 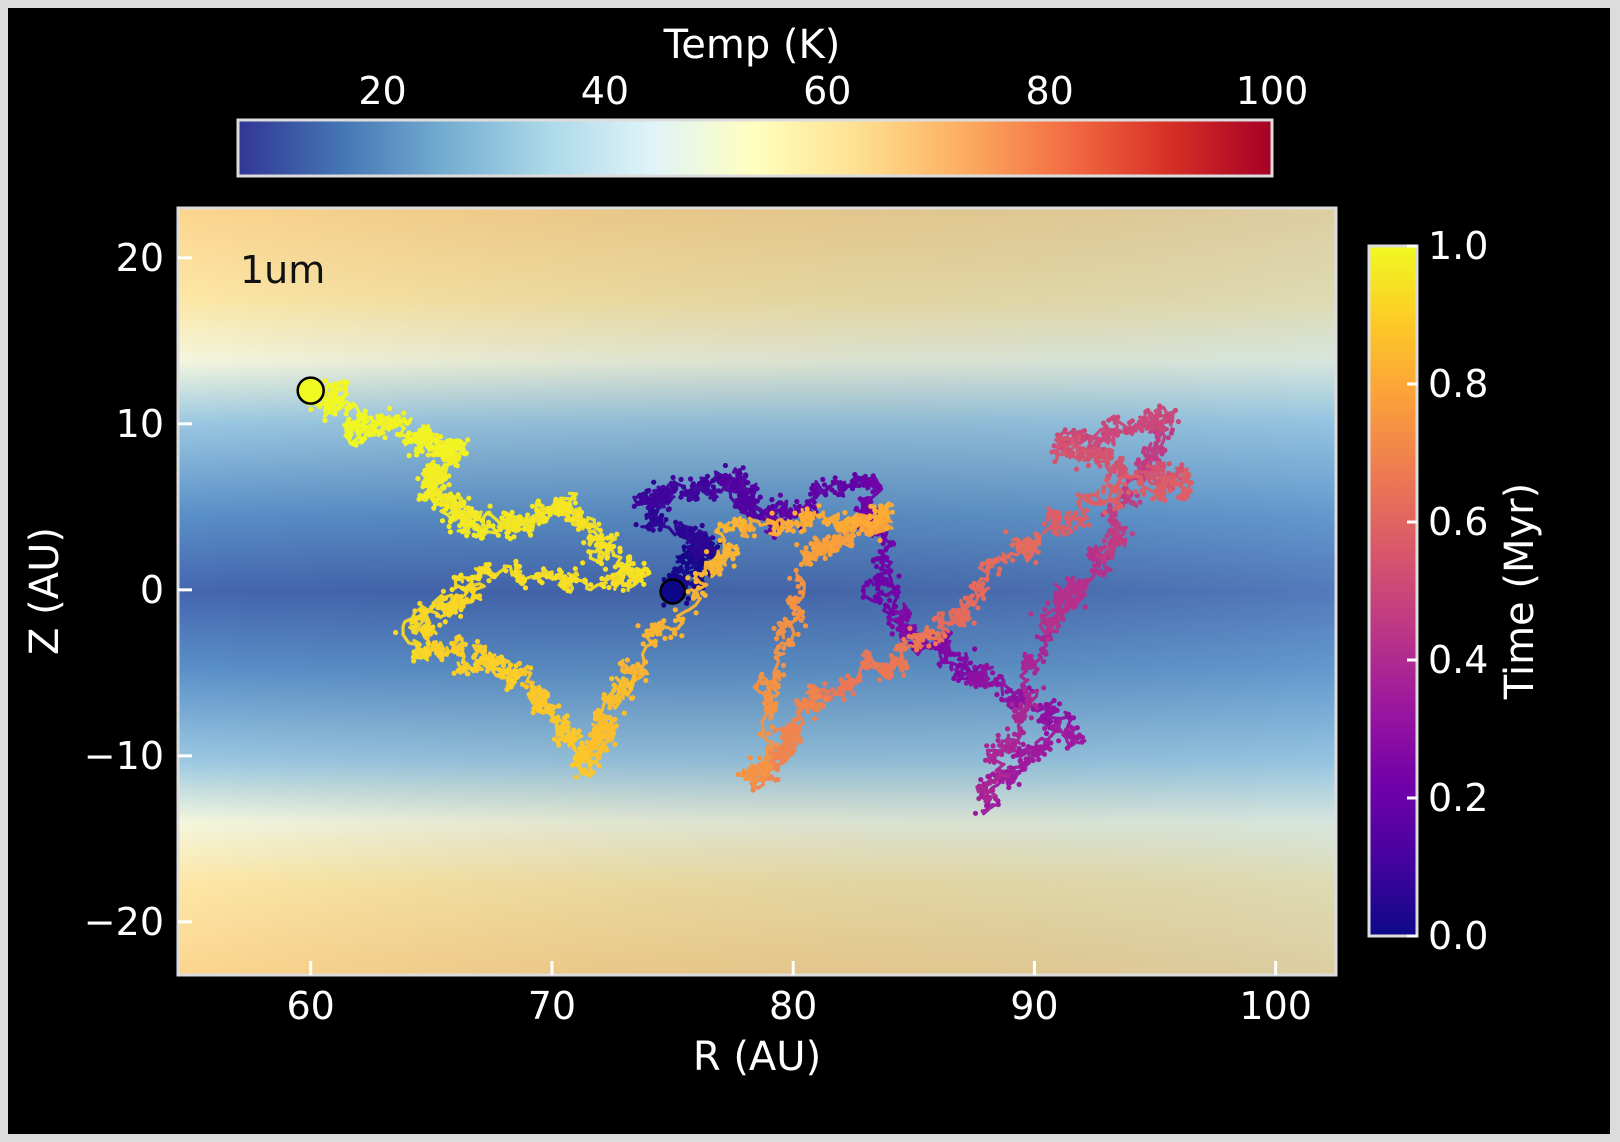 I want to click on end-point-marker, so click(x=310, y=390).